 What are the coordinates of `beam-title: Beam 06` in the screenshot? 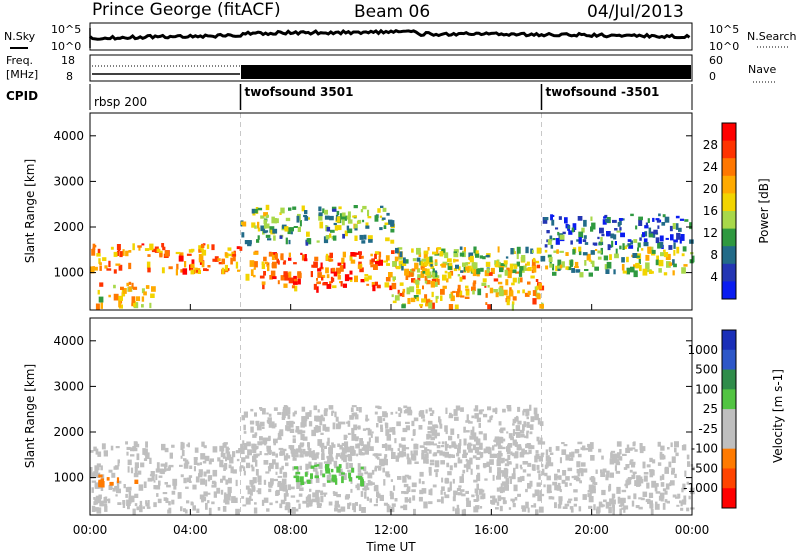 It's located at (392, 12).